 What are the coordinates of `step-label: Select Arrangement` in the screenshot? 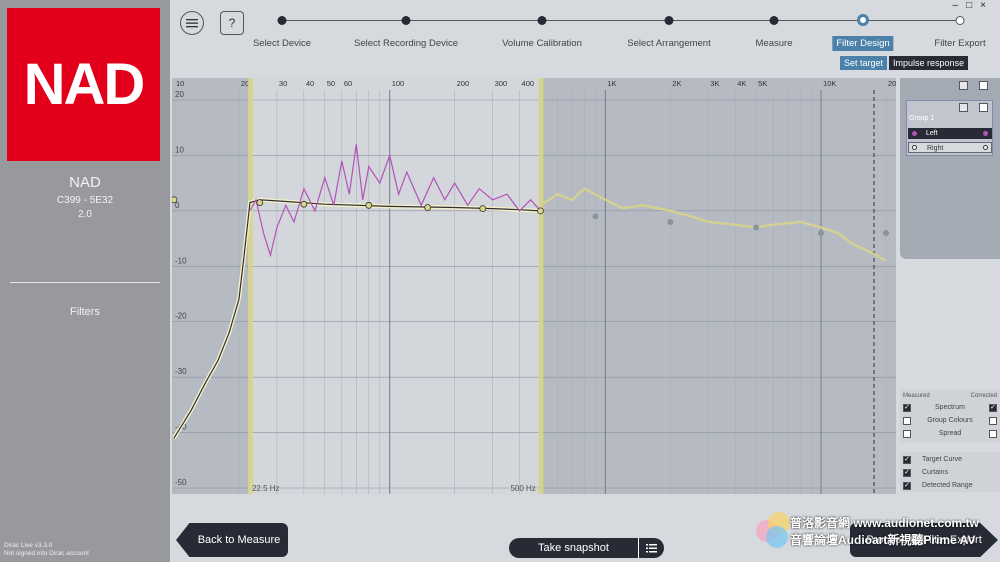 It's located at (669, 43).